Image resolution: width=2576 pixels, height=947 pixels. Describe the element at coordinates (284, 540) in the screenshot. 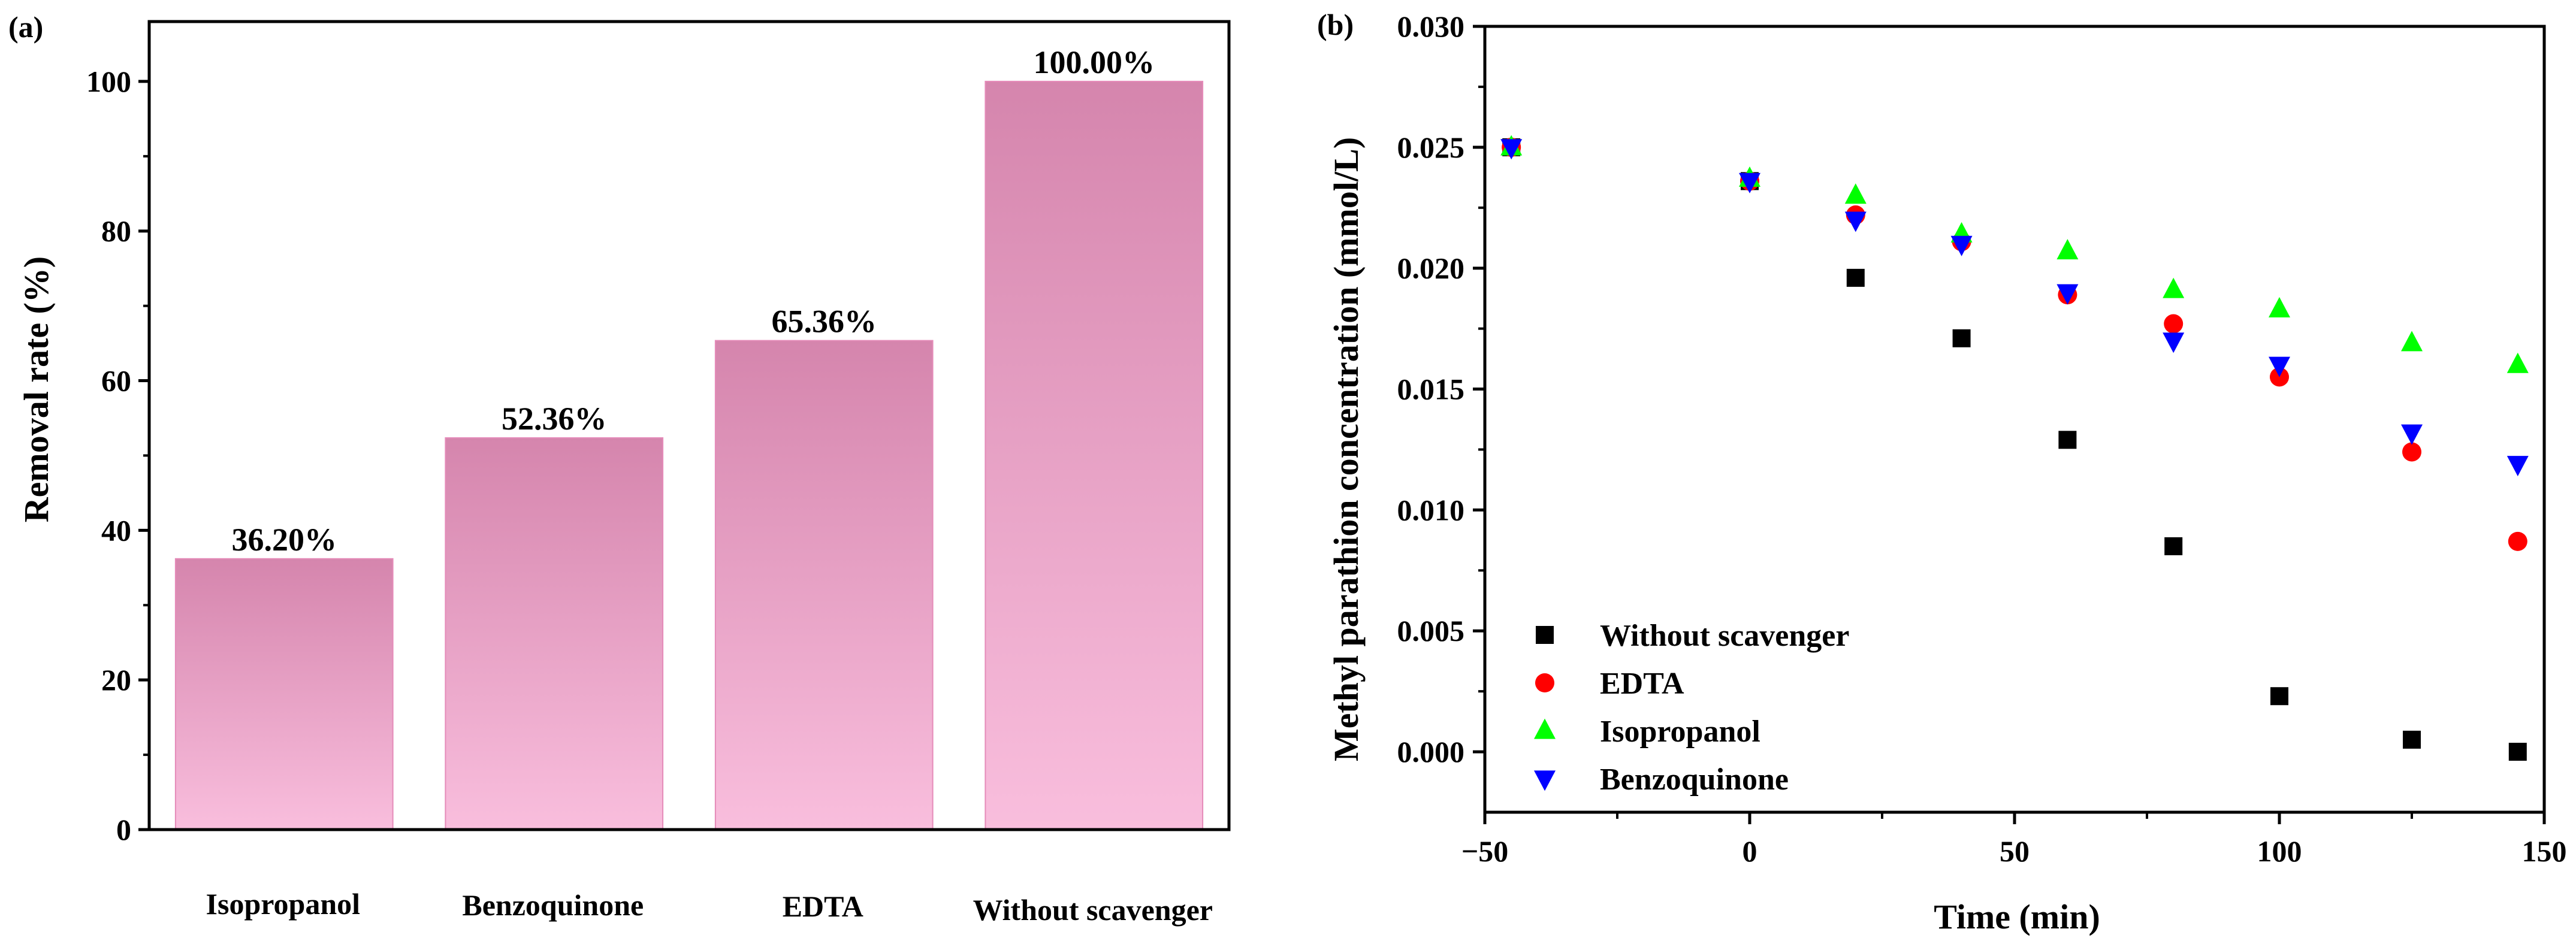

I see `bar-value-label: 36.20%` at that location.